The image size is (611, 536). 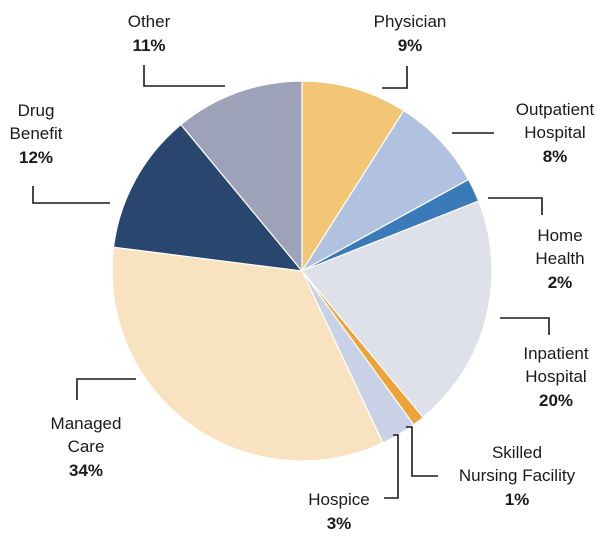 What do you see at coordinates (559, 235) in the screenshot?
I see `slice-label-text: Home` at bounding box center [559, 235].